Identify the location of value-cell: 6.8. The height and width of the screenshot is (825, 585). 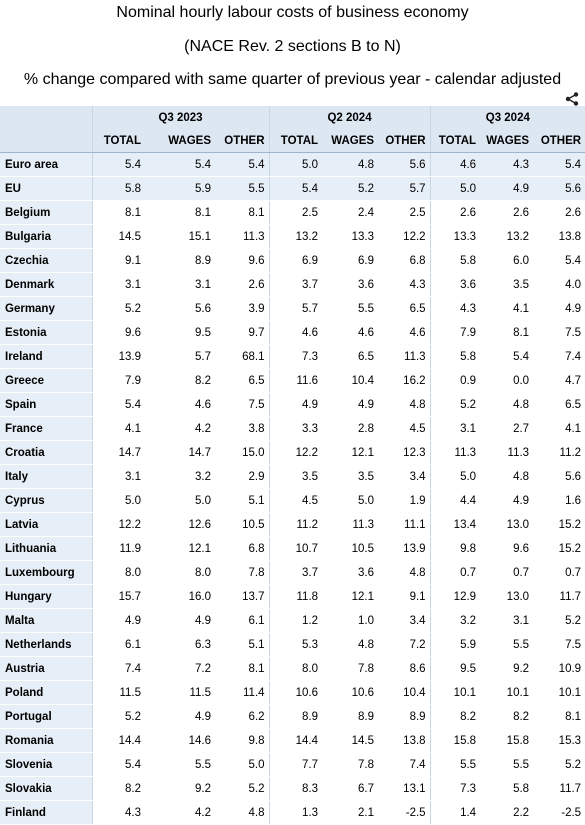
(404, 260).